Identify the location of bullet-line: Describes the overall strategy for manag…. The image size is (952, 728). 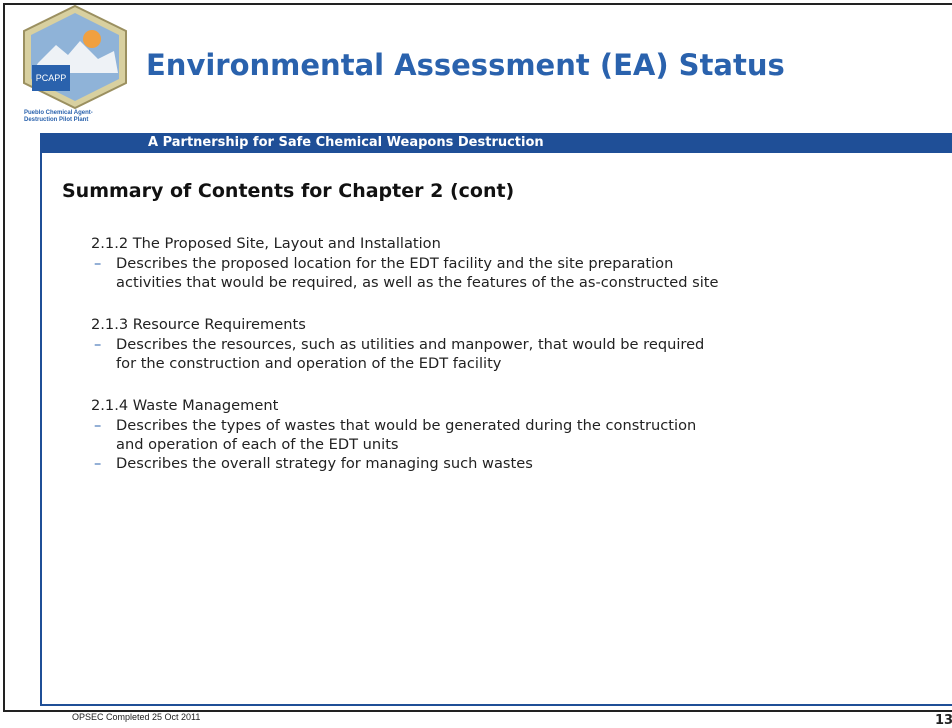
(324, 463).